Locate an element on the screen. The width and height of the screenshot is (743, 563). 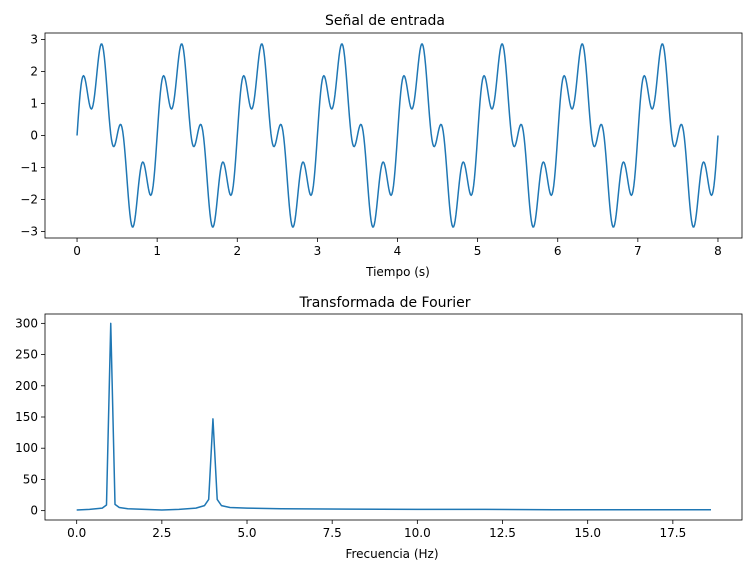
fourier-x-tick-label: 15.0 is located at coordinates (587, 533).